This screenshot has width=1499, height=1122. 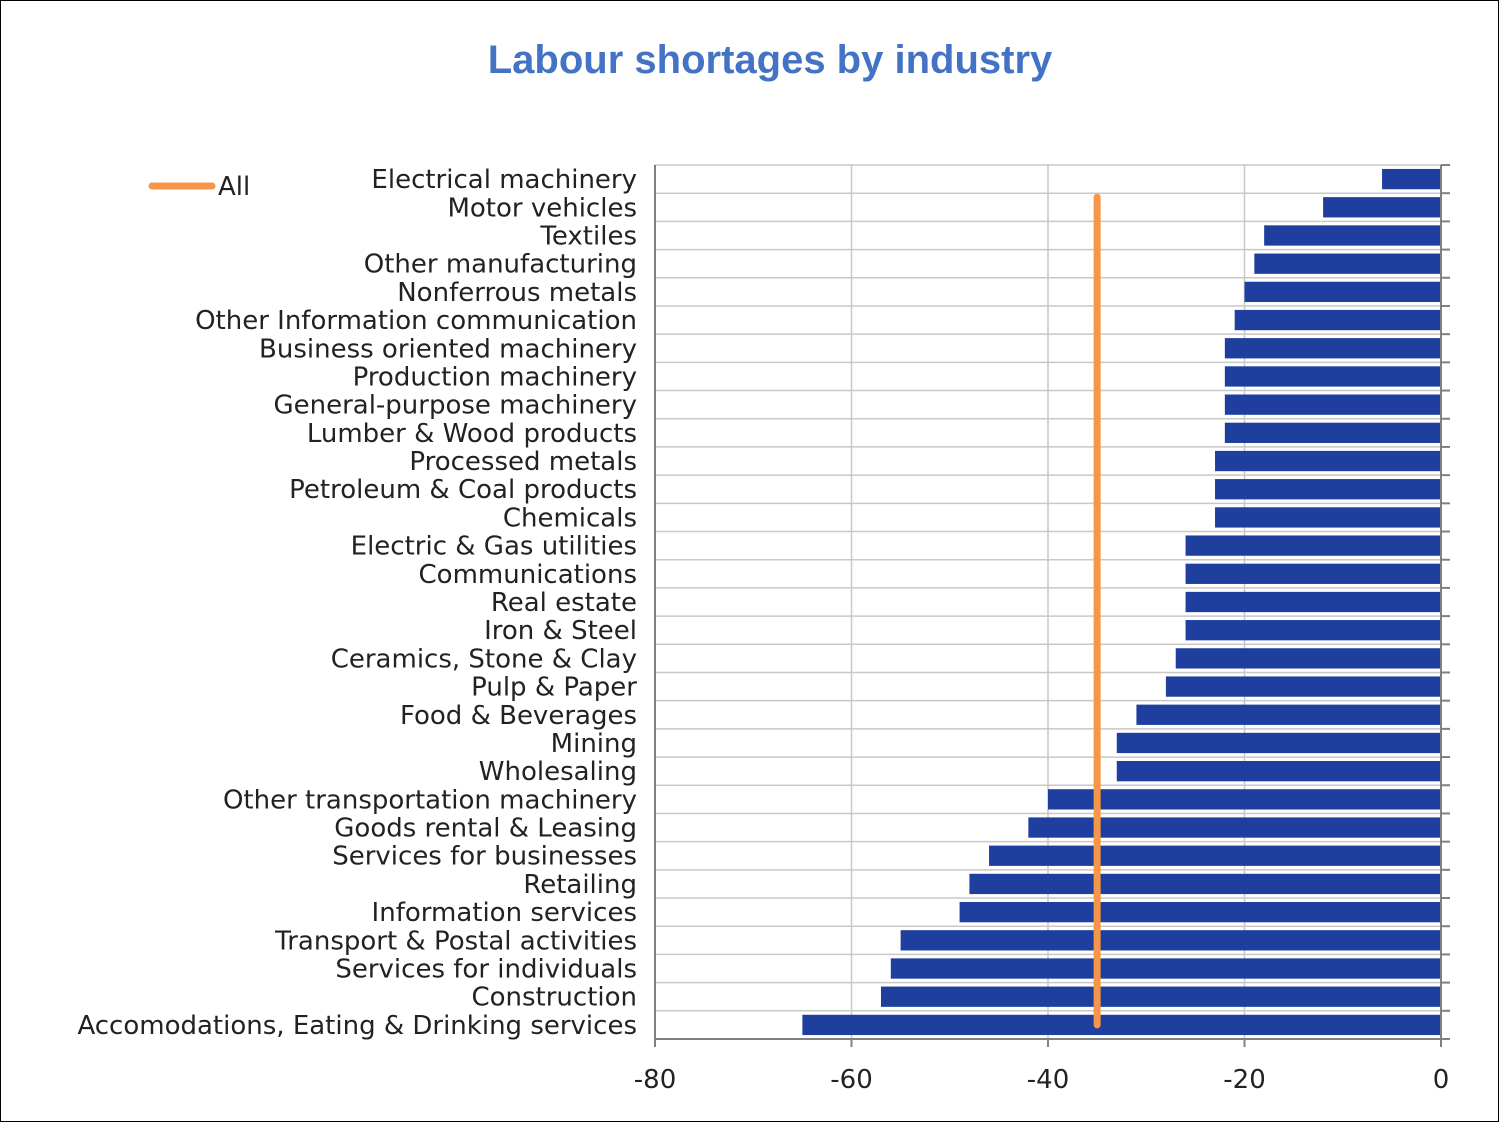 I want to click on category-label: Pulp & Paper, so click(x=554, y=688).